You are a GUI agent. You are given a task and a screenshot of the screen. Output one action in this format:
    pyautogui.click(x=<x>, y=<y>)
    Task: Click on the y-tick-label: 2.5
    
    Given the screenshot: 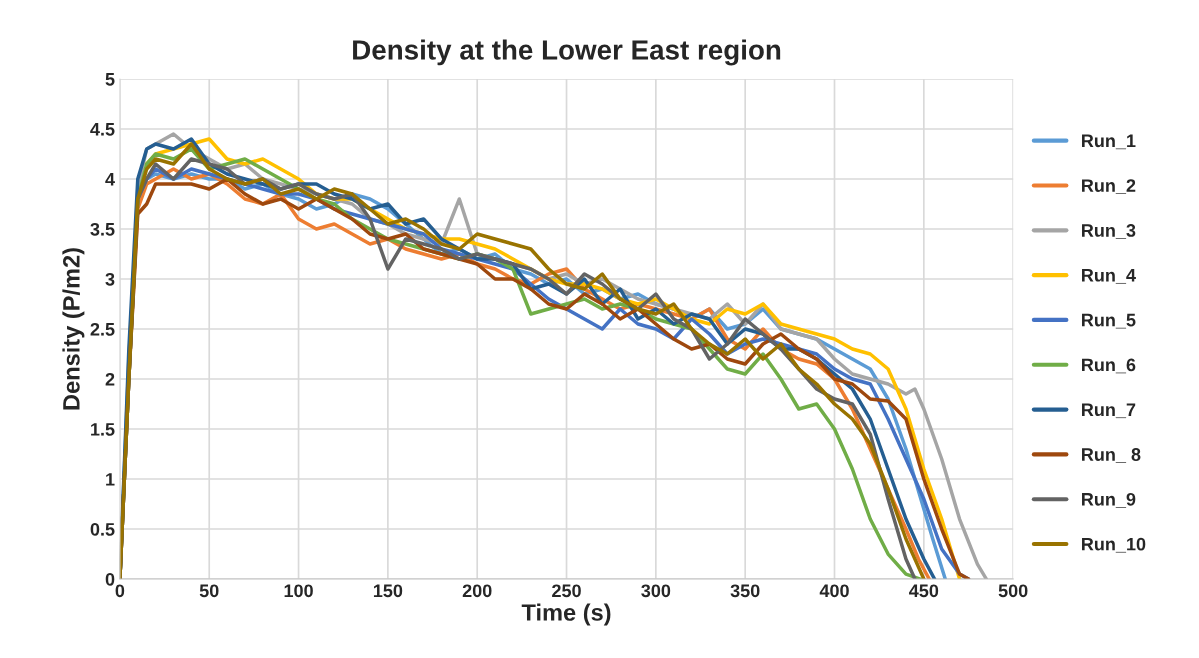 What is the action you would take?
    pyautogui.click(x=102, y=329)
    